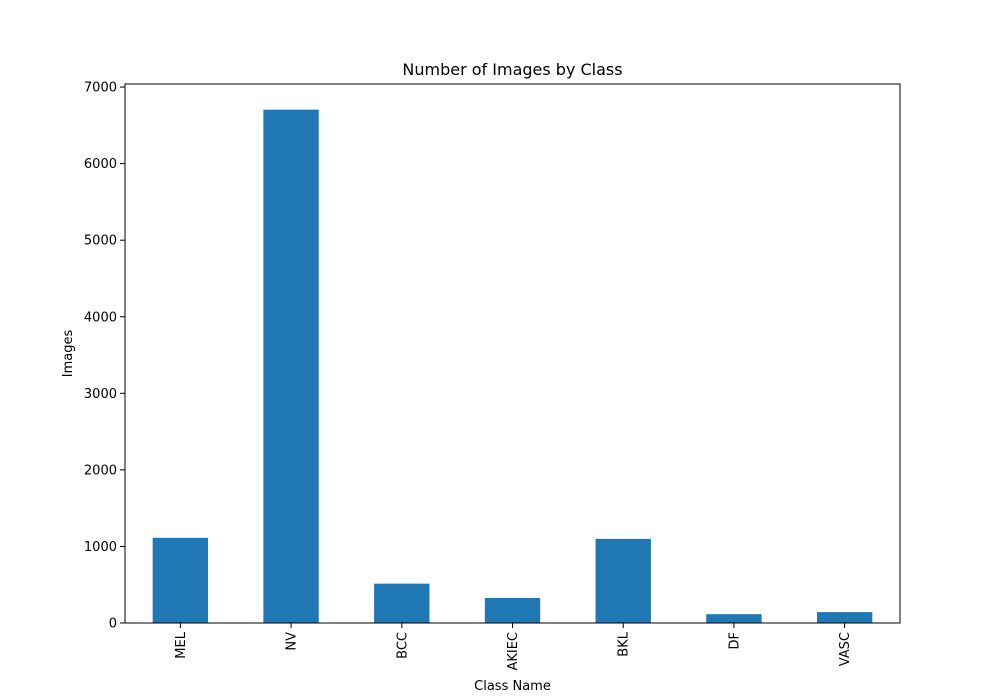 The image size is (1000, 700). What do you see at coordinates (845, 649) in the screenshot?
I see `x-tick-label: VASC` at bounding box center [845, 649].